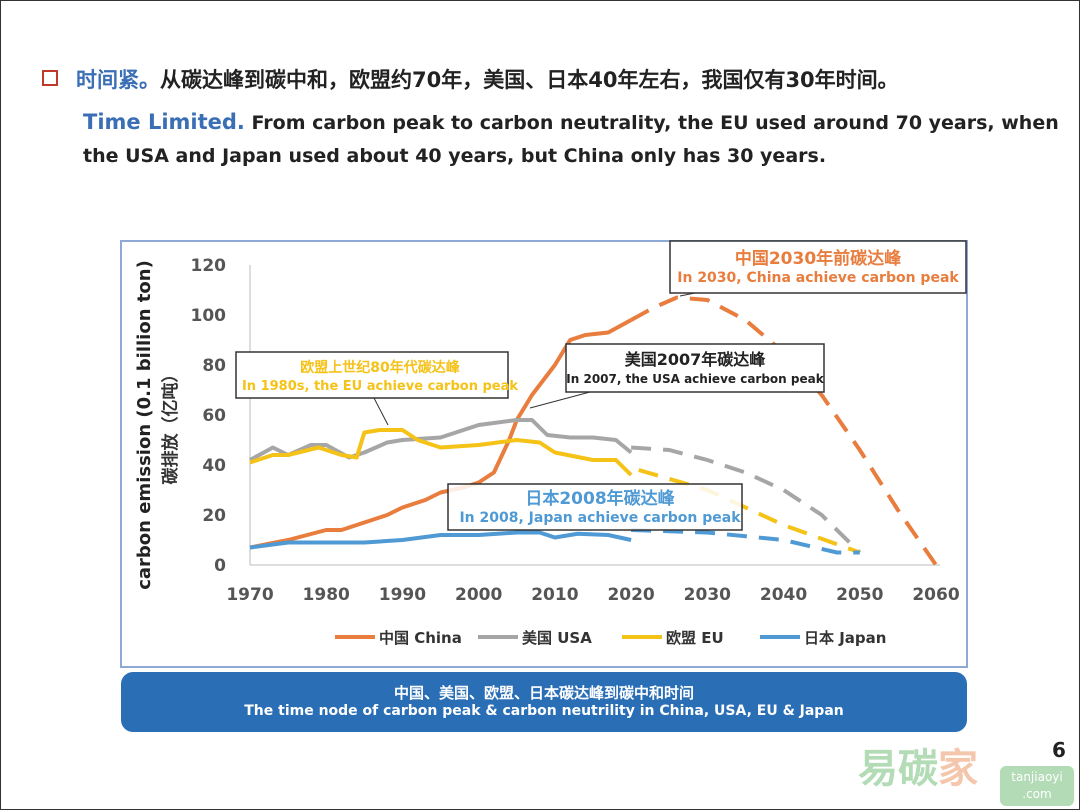  Describe the element at coordinates (529, 80) in the screenshot. I see `heading-zh-text: 从碳达峰到碳中和，欧盟约70年，美国、日本40年左右，我国仅有30年时间。` at that location.